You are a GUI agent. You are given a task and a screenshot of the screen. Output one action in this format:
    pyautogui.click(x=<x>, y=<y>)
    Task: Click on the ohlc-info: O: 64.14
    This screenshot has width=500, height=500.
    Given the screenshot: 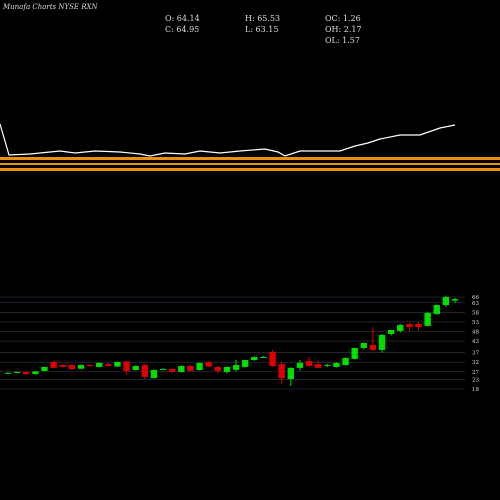 What is the action you would take?
    pyautogui.click(x=182, y=18)
    